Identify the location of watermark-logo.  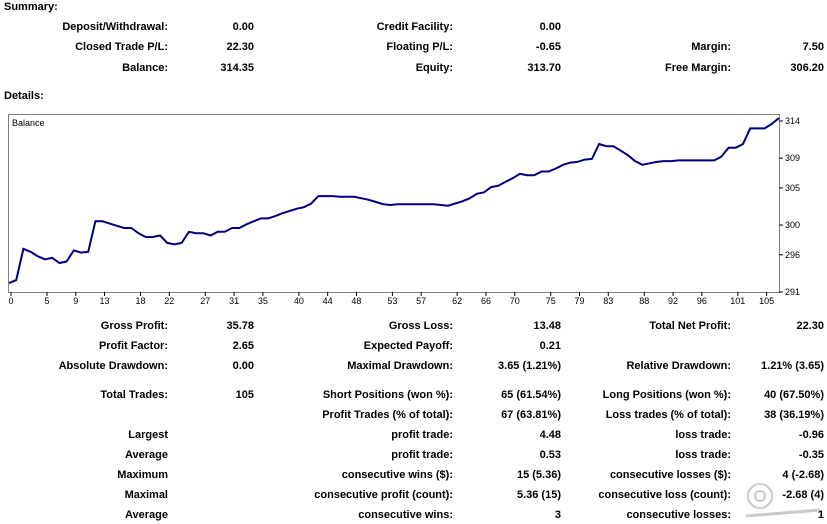
(783, 500).